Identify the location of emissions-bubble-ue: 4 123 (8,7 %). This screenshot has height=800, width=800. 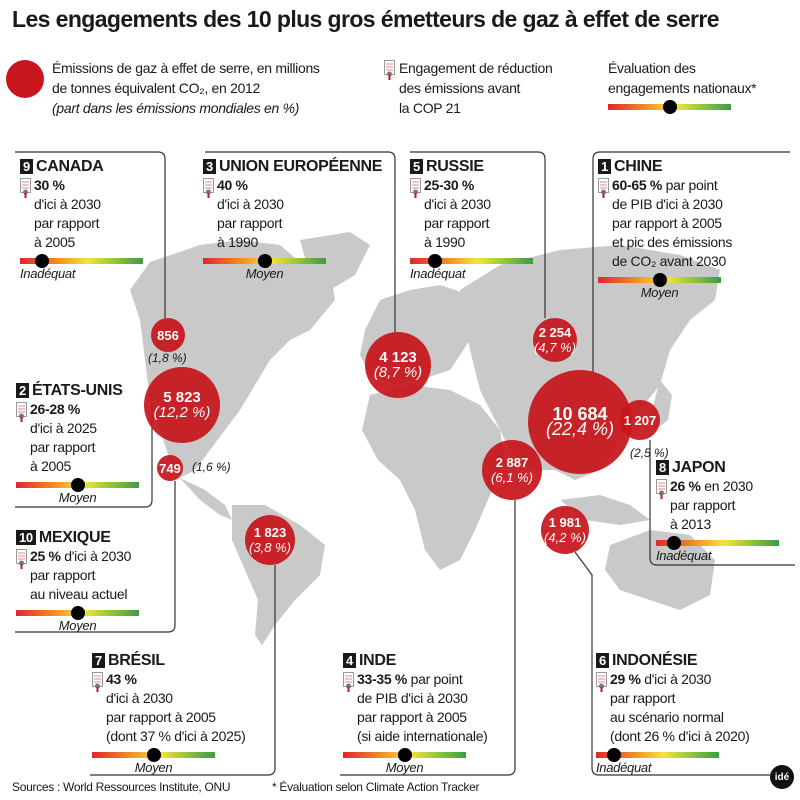
(398, 365).